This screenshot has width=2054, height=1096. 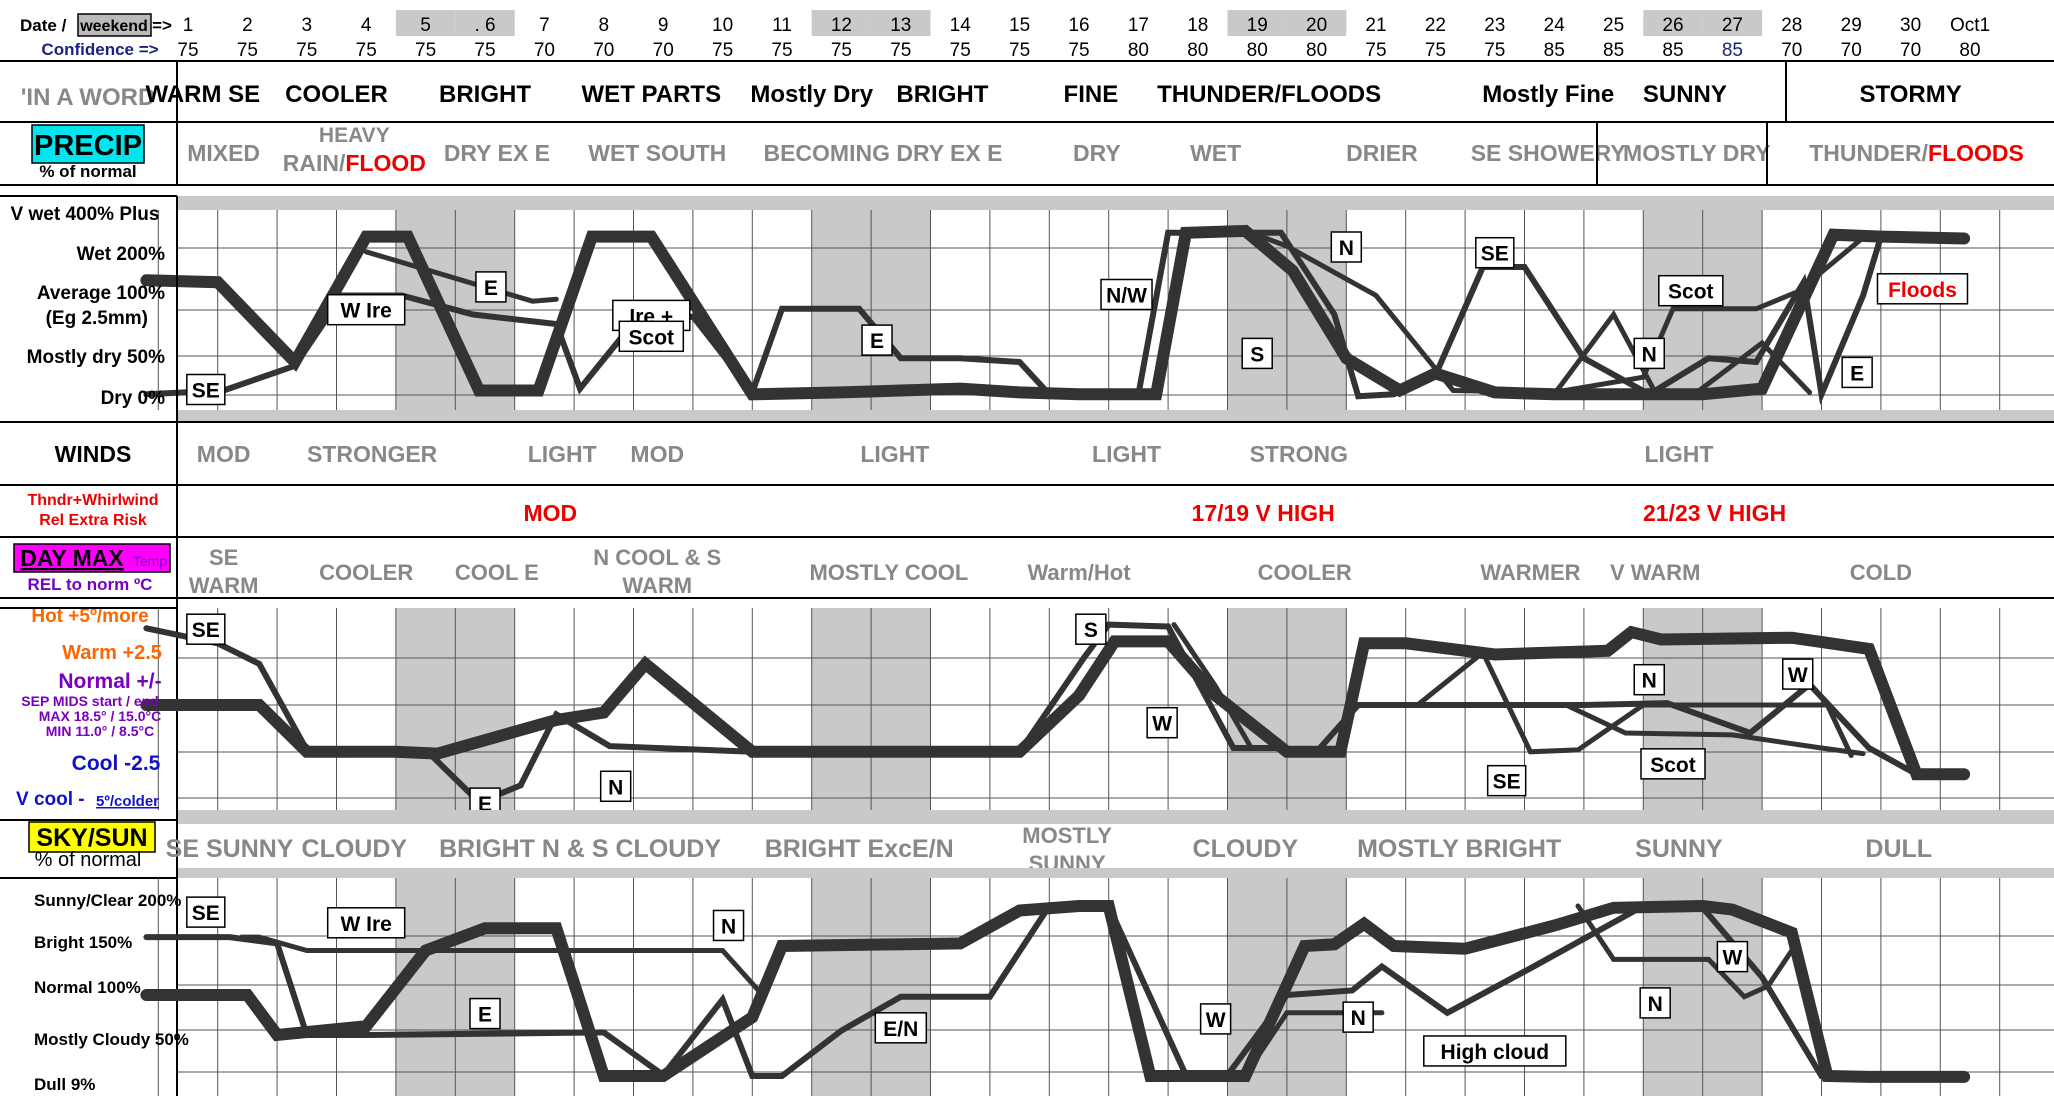 I want to click on temp-label-8: W, so click(x=1798, y=675).